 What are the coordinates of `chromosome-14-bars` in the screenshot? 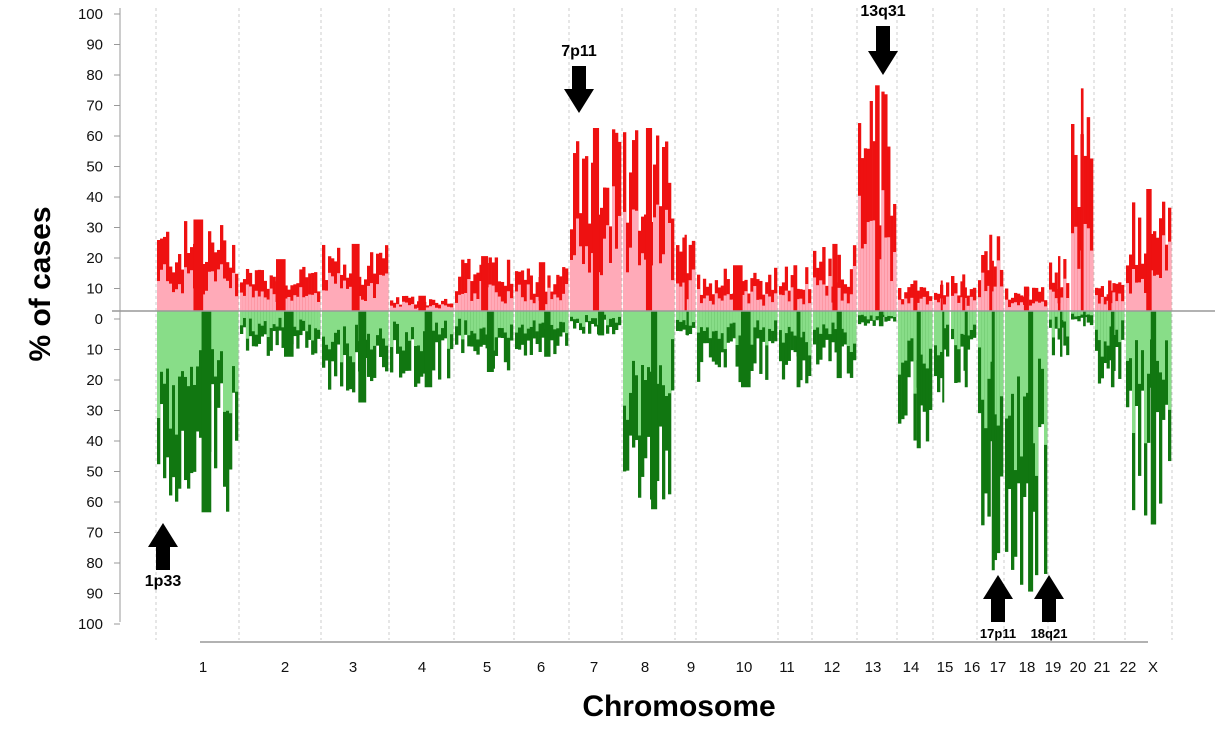 It's located at (915, 364).